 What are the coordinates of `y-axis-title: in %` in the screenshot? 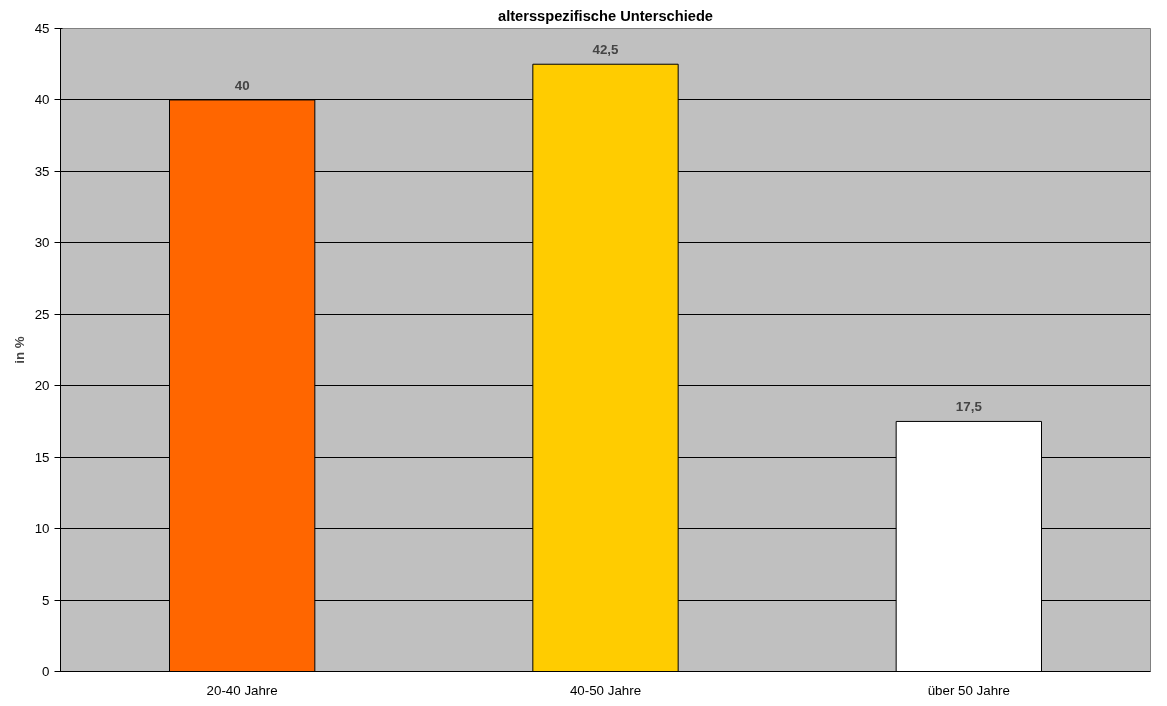 It's located at (19, 350).